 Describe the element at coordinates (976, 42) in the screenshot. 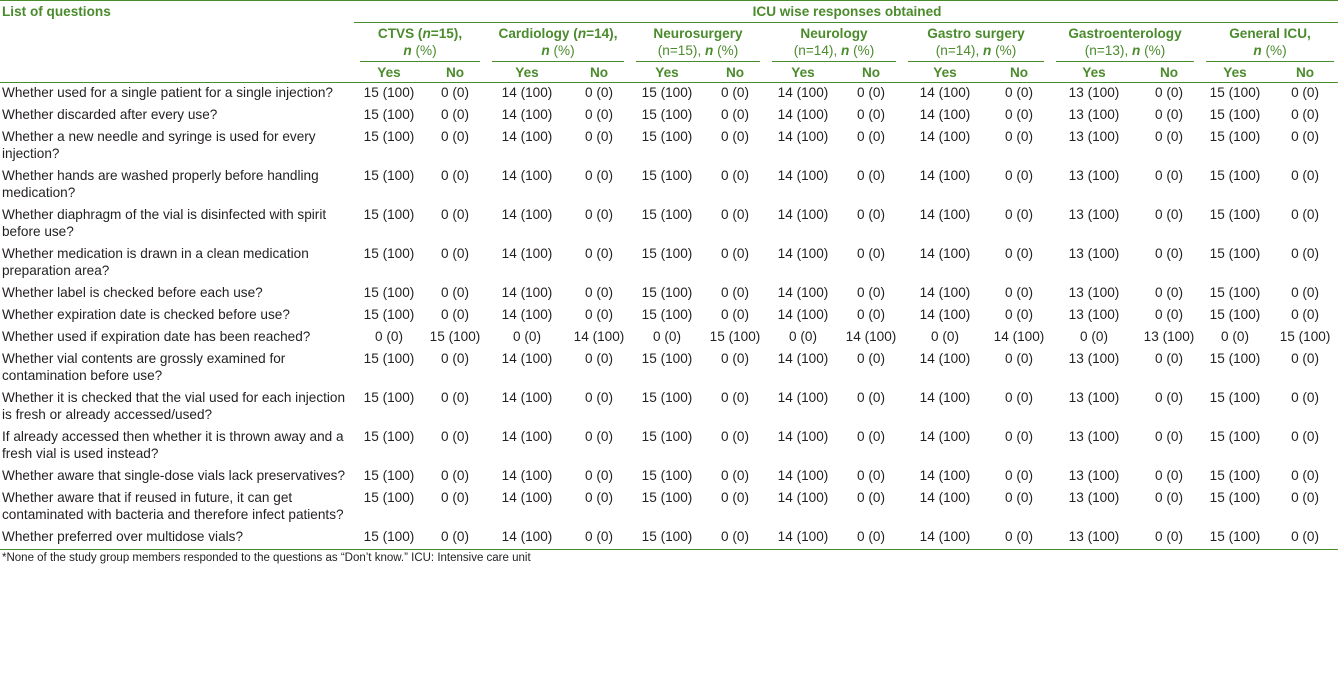

I see `group-header-gastro-surgery: Gastro surgery (n=14), n (%)` at that location.